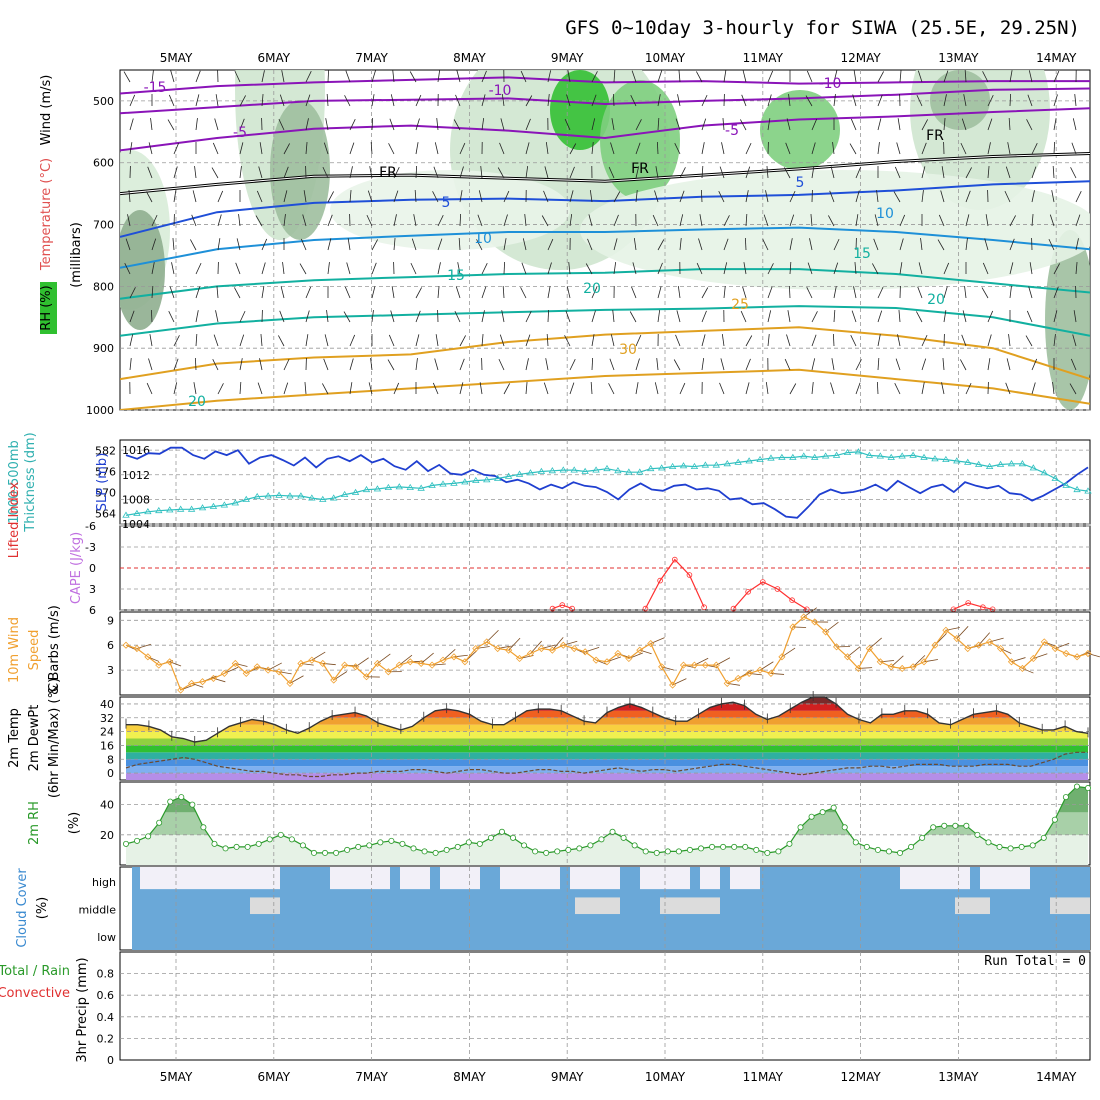 The width and height of the screenshot is (1100, 1100). I want to click on thickness-ytick: 570, so click(105, 493).